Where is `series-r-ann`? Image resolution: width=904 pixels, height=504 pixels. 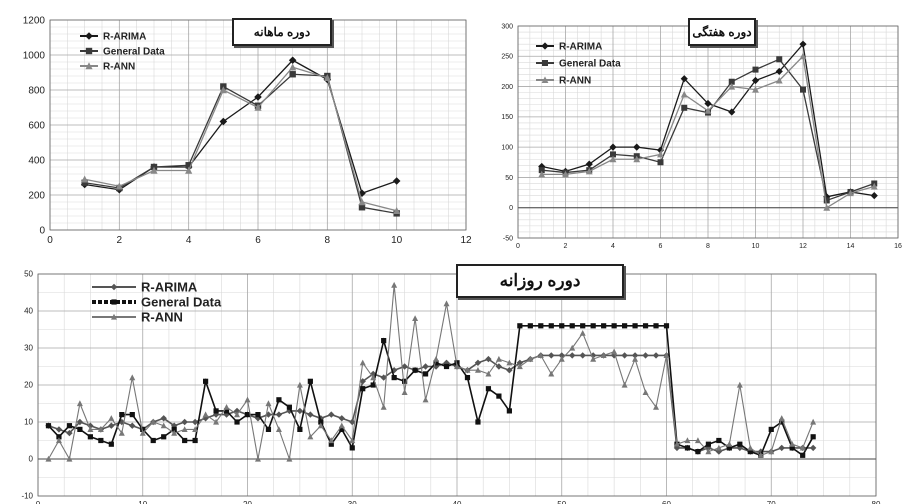 series-r-ann is located at coordinates (241, 138).